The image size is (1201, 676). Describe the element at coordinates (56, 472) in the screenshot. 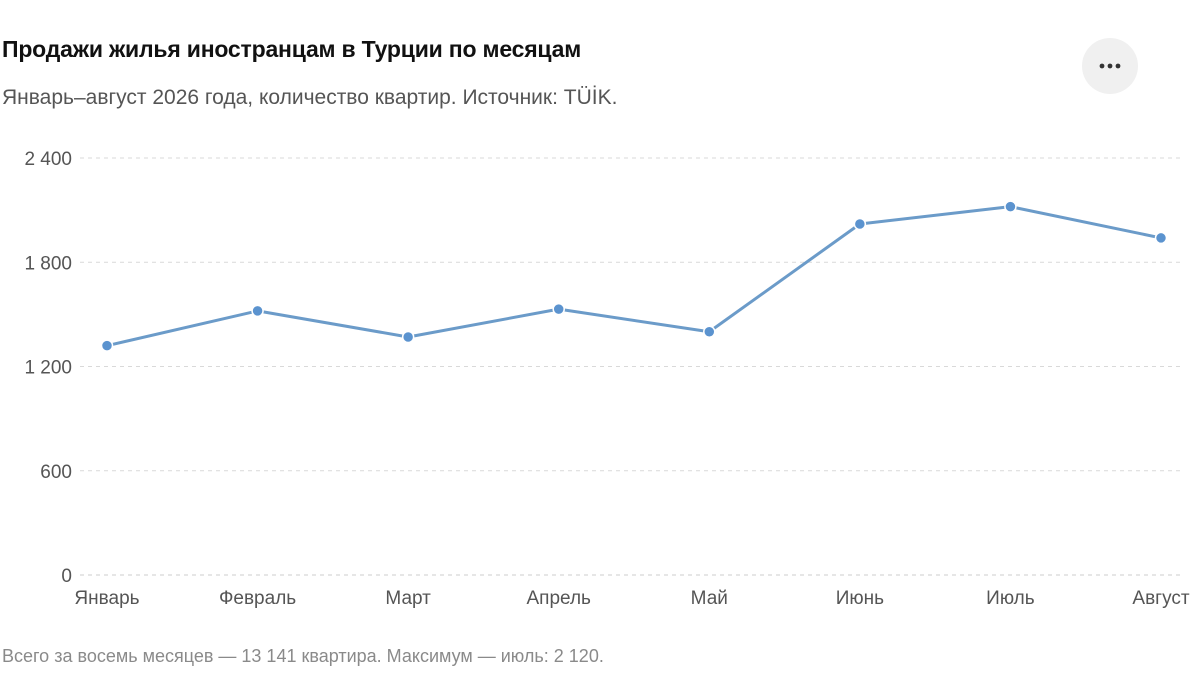

I see `y-tick-label: 600` at that location.